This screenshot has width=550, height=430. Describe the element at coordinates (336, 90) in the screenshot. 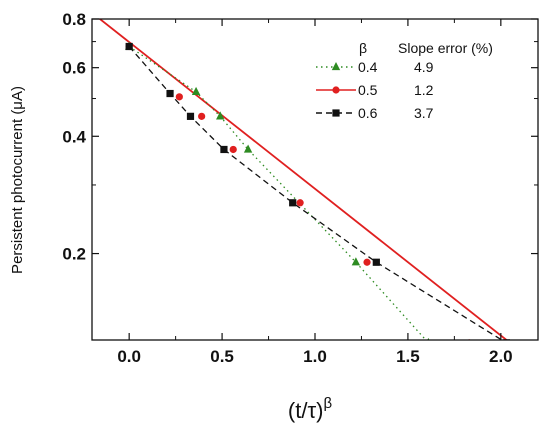

I see `legend-marker-0.5` at that location.